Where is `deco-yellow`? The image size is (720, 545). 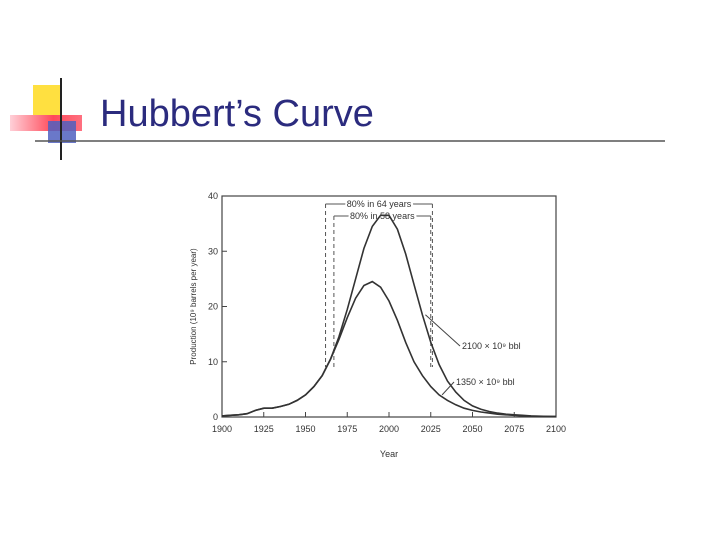
deco-yellow is located at coordinates (47, 101).